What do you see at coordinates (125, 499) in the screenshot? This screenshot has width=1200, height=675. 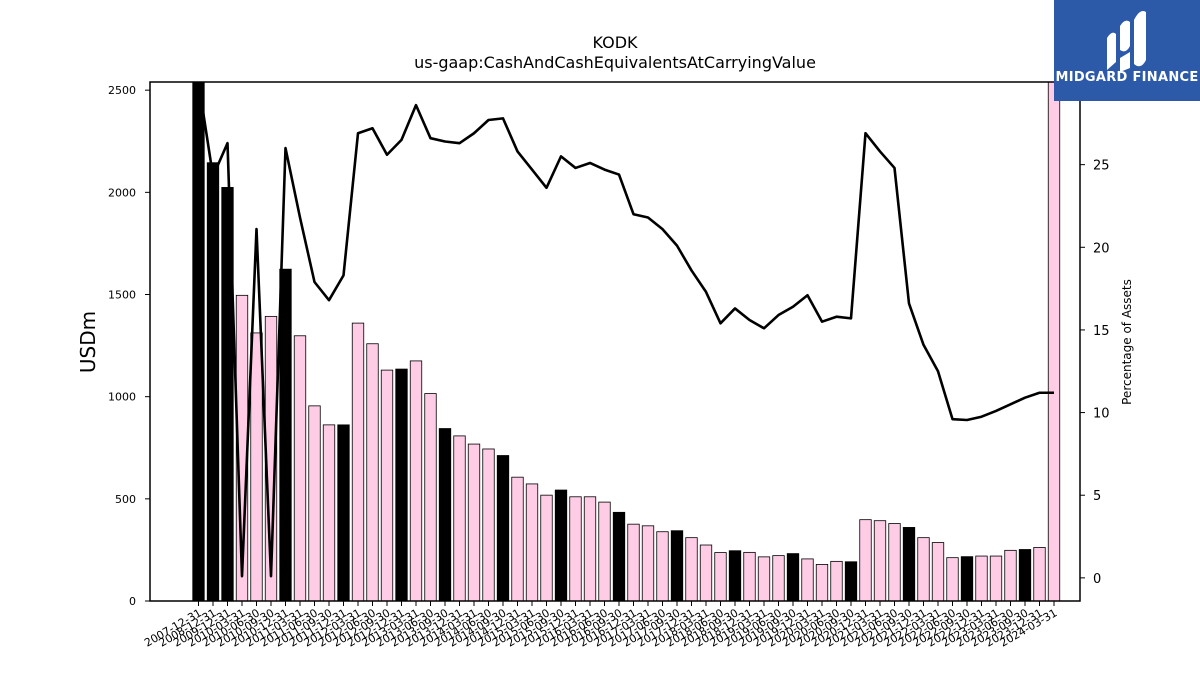 I see `y-tick-label: 500` at bounding box center [125, 499].